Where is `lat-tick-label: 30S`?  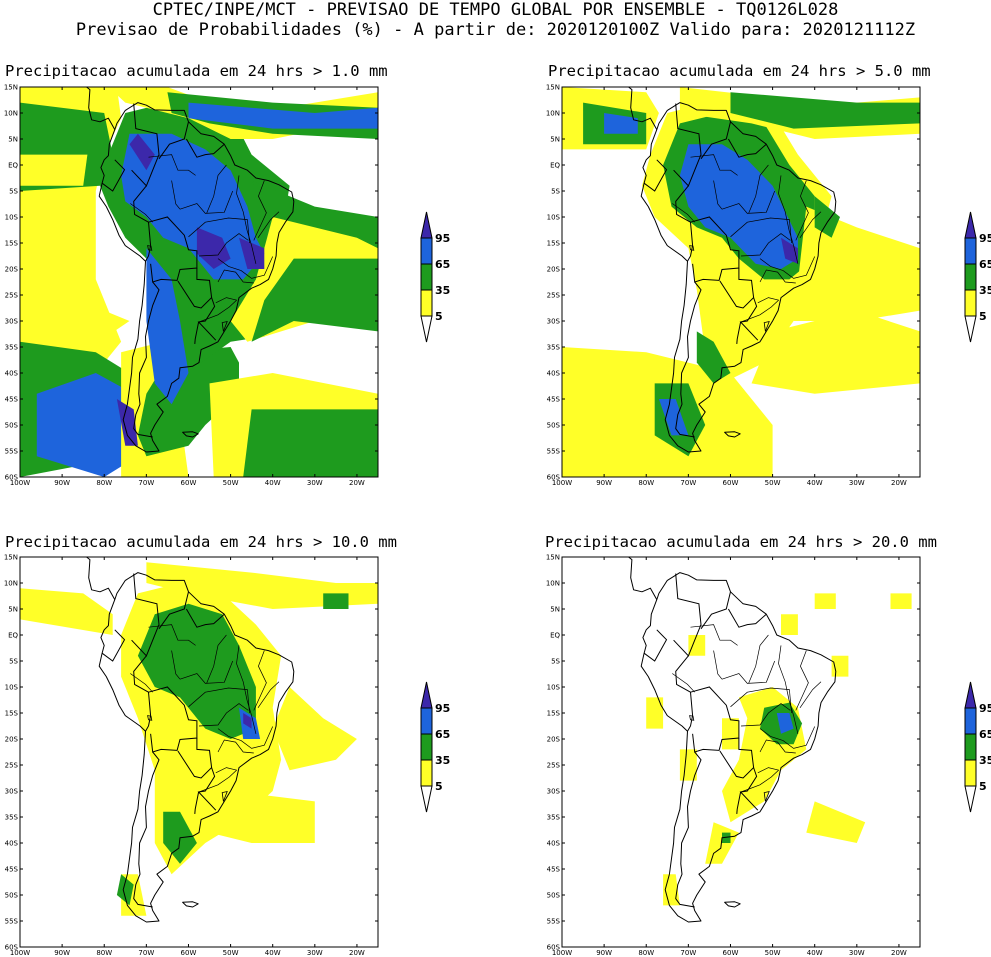 lat-tick-label: 30S is located at coordinates (12, 792).